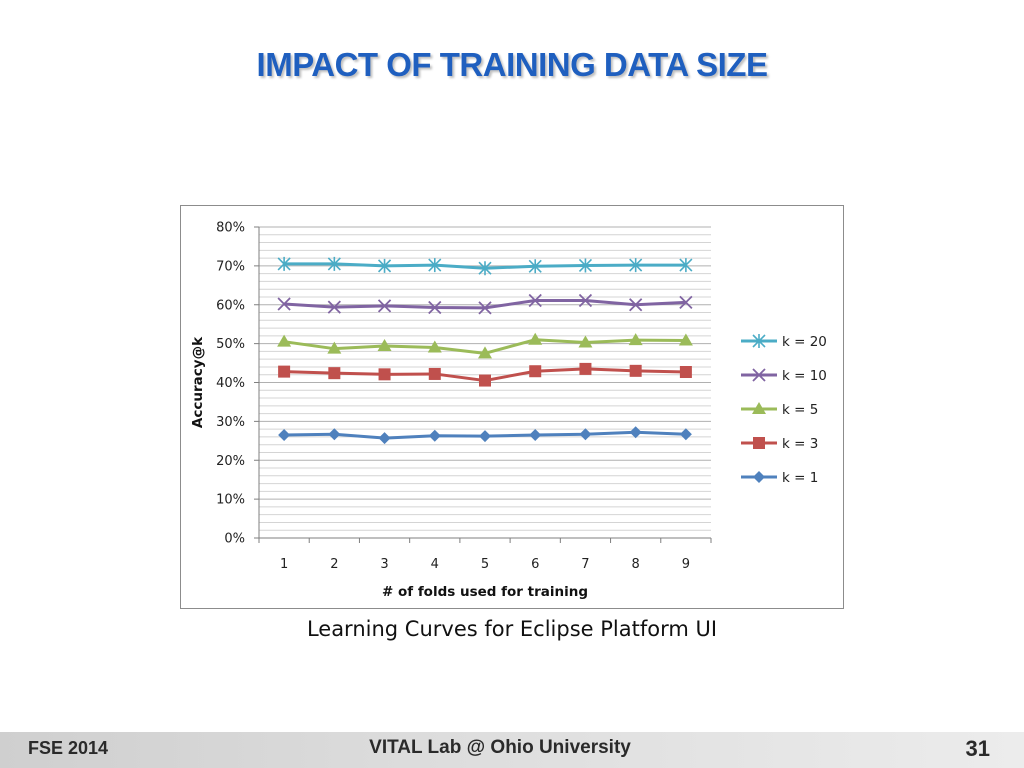 The image size is (1024, 768). What do you see at coordinates (779, 478) in the screenshot?
I see `legend-item-k-1: k = 1` at bounding box center [779, 478].